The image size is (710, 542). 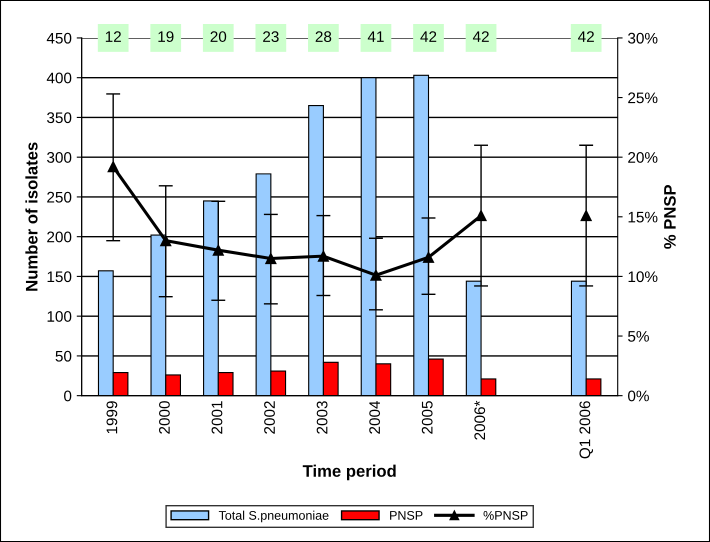 What do you see at coordinates (59, 197) in the screenshot?
I see `y-tick-label: 250` at bounding box center [59, 197].